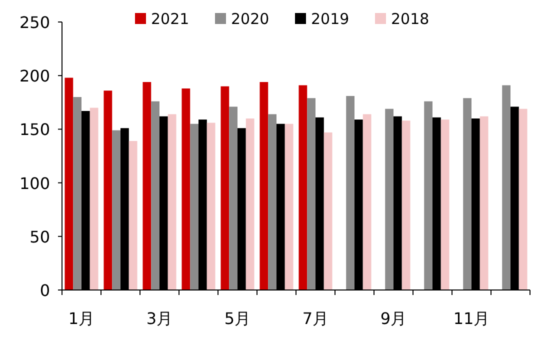 The width and height of the screenshot is (550, 338). Describe the element at coordinates (34, 76) in the screenshot. I see `y-tick-label: 200` at that location.